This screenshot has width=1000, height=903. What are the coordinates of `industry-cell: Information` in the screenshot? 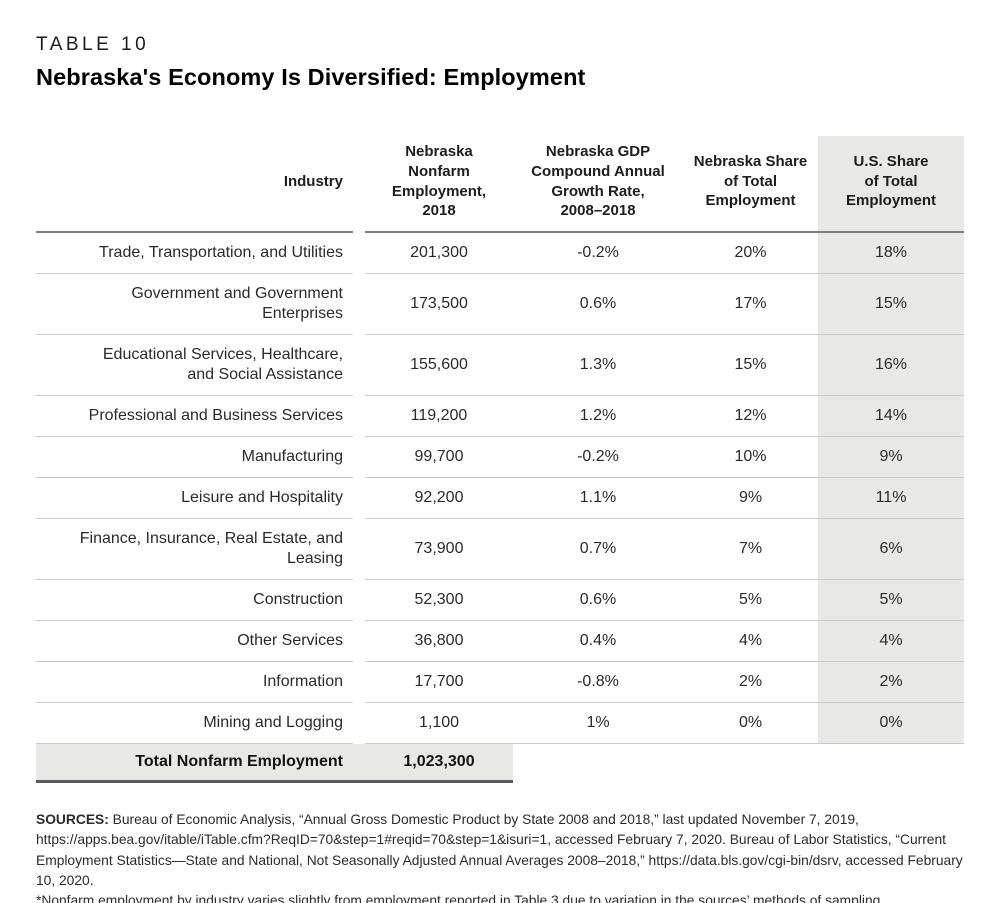 It's located at (194, 682).